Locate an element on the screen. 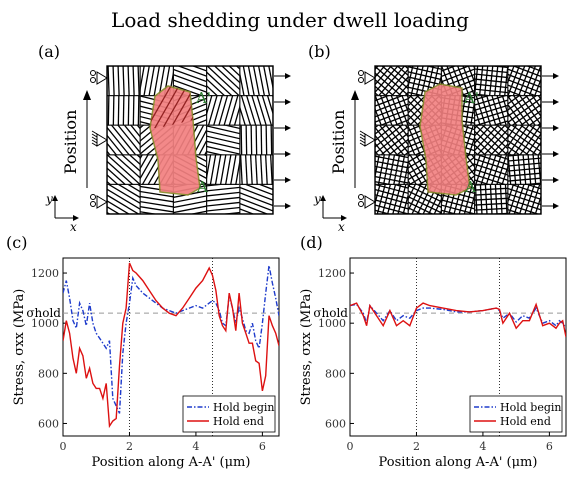 The width and height of the screenshot is (583, 483). load-arrows-b is located at coordinates (550, 141).